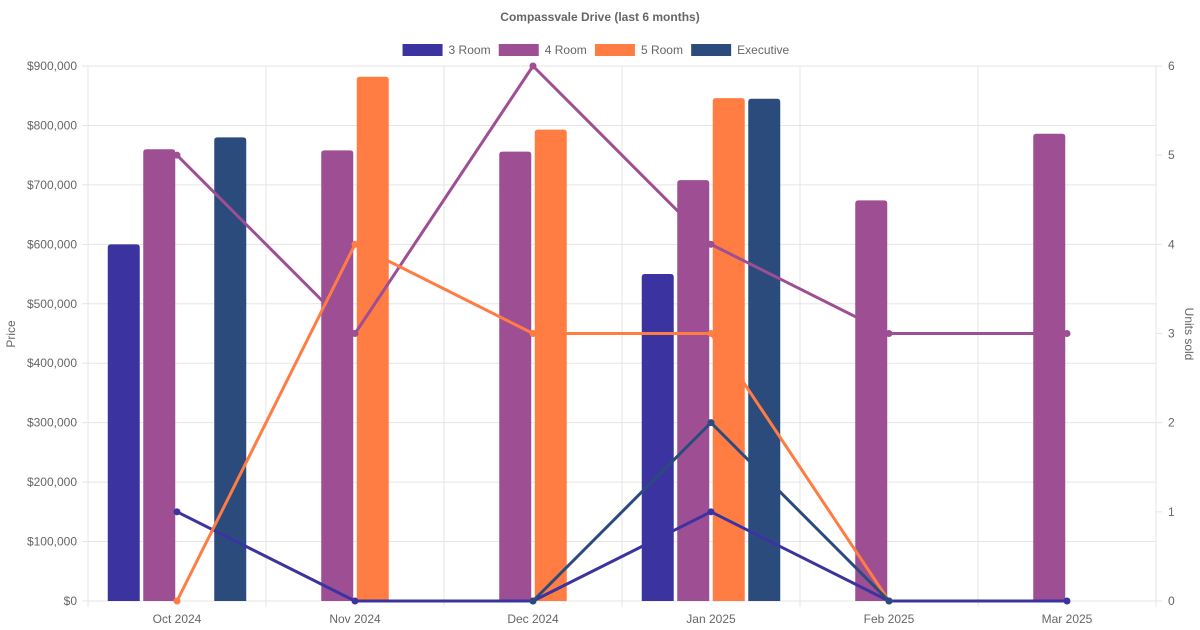 This screenshot has height=630, width=1200. I want to click on y-tick-label: $100,000, so click(52, 542).